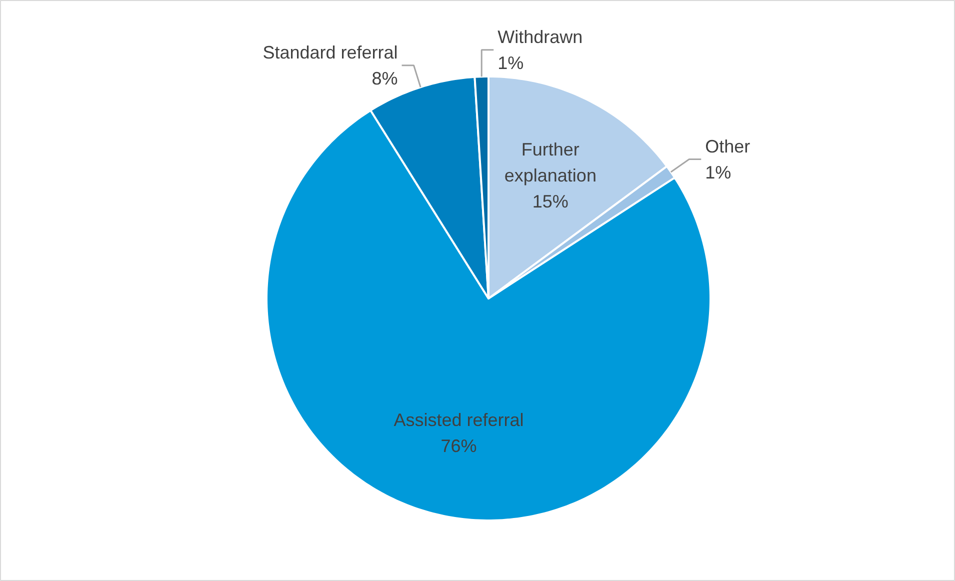 This screenshot has width=955, height=581. What do you see at coordinates (385, 78) in the screenshot?
I see `data-label: 8%` at bounding box center [385, 78].